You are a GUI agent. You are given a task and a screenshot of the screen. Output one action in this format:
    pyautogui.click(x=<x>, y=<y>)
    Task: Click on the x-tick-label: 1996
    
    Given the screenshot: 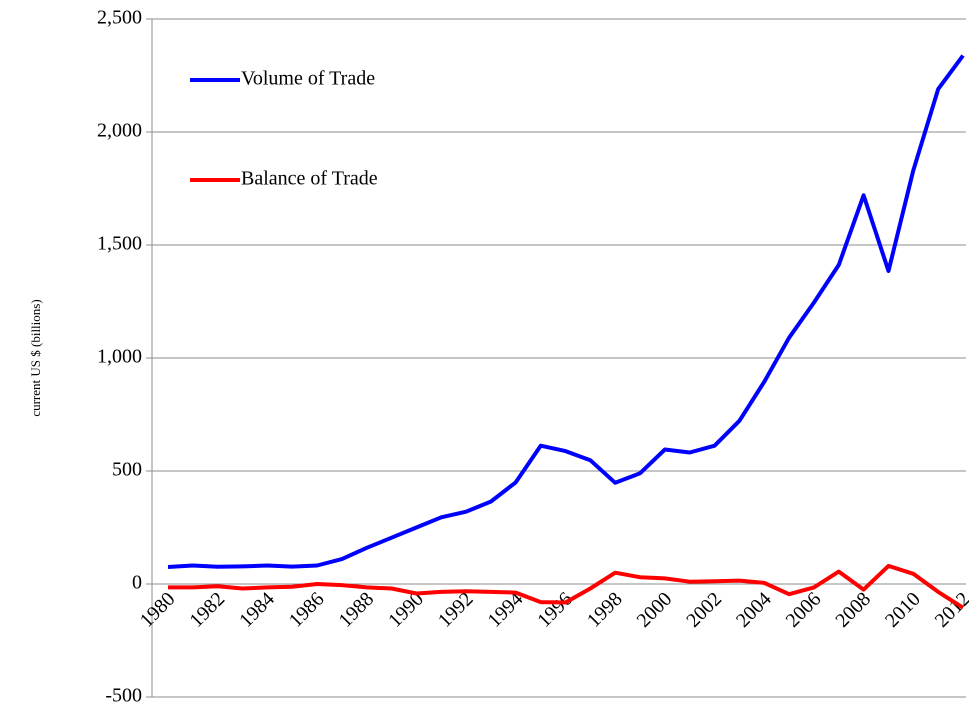 What is the action you would take?
    pyautogui.click(x=555, y=610)
    